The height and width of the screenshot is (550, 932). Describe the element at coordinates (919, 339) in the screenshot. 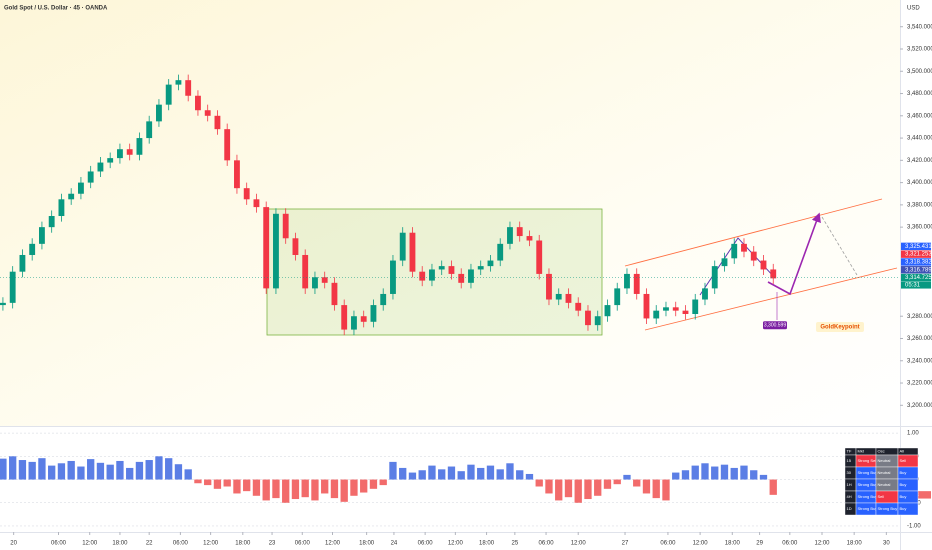

I see `y-tick-label: 3,260.000` at that location.